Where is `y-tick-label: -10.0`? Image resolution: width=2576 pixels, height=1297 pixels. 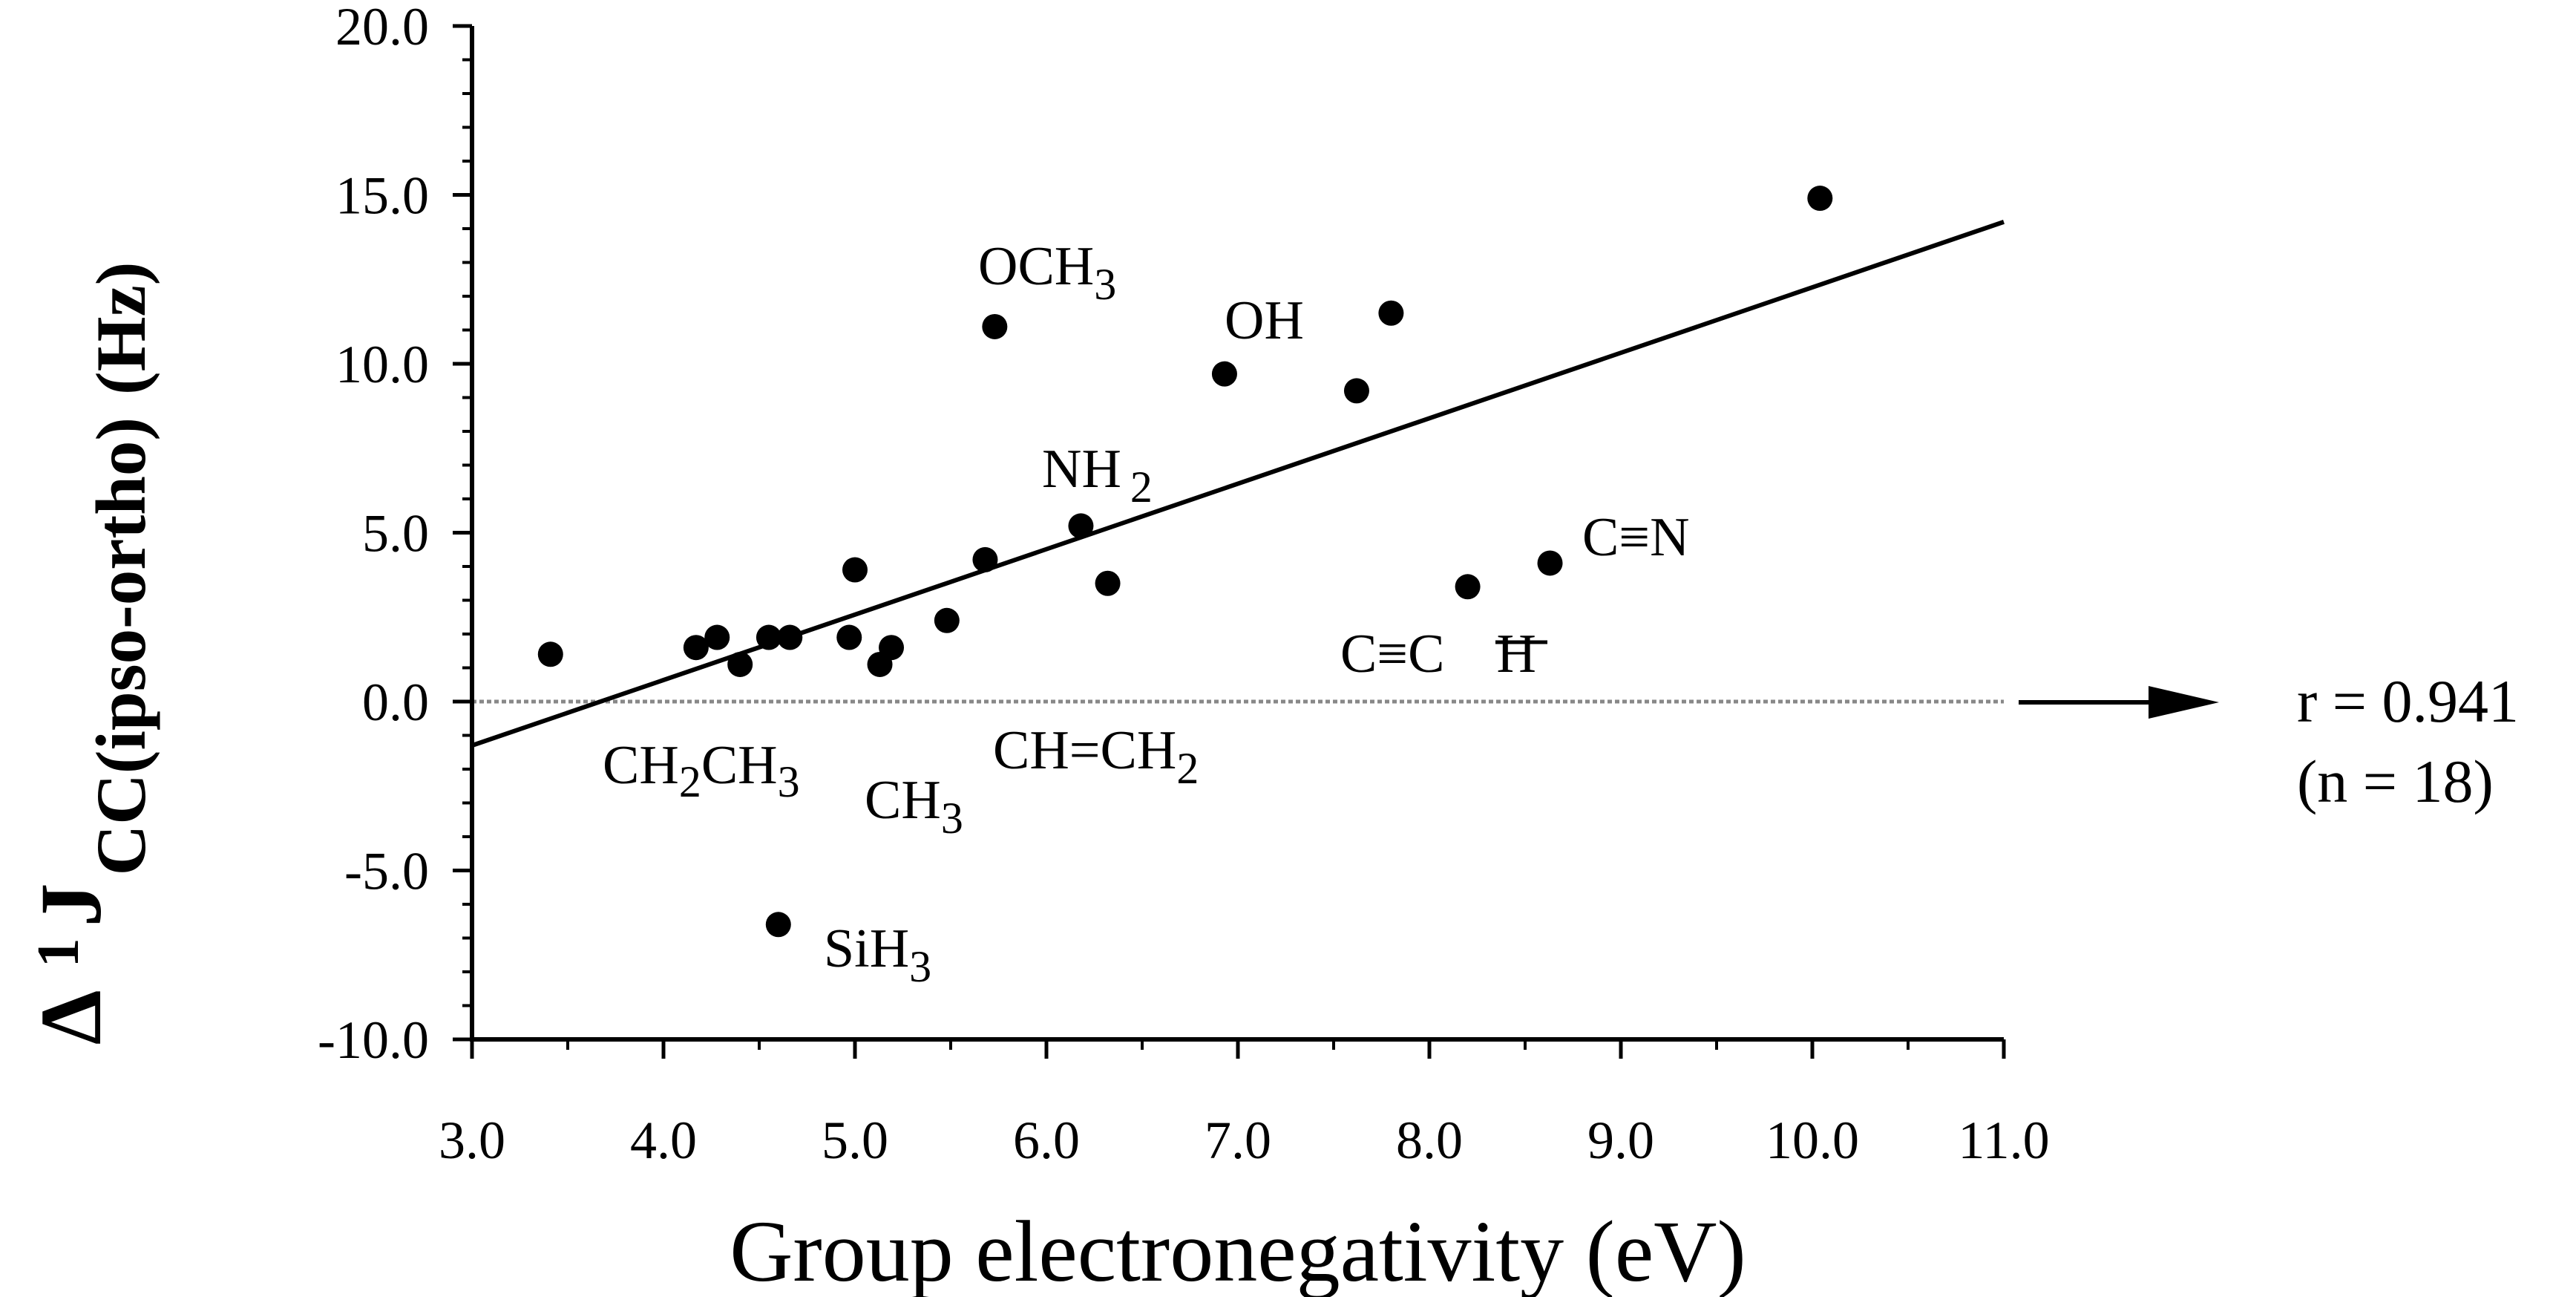
y-tick-label: -10.0 is located at coordinates (373, 1040).